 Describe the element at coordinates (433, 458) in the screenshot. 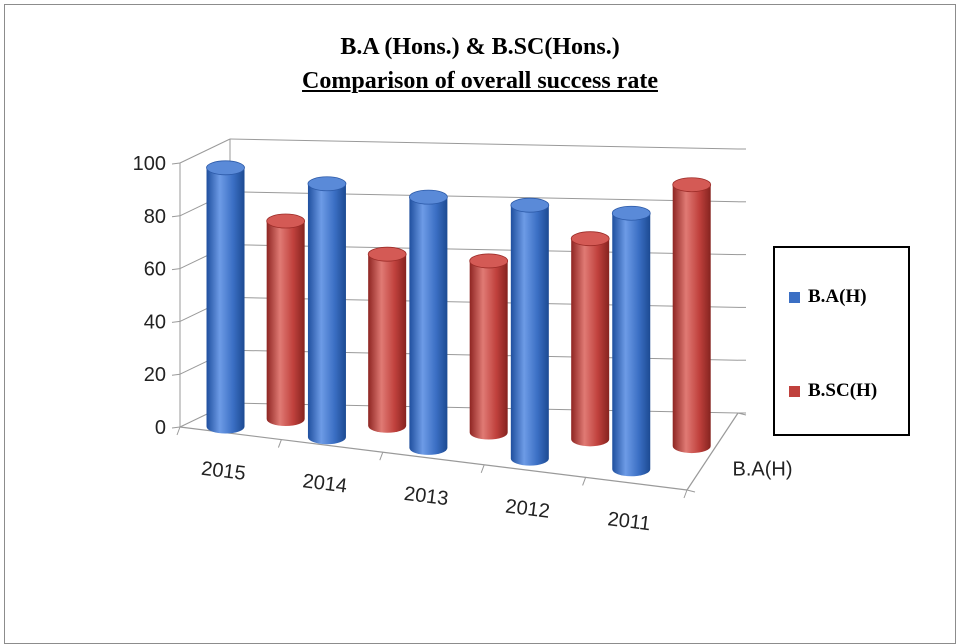

I see `floor-front-edge` at that location.